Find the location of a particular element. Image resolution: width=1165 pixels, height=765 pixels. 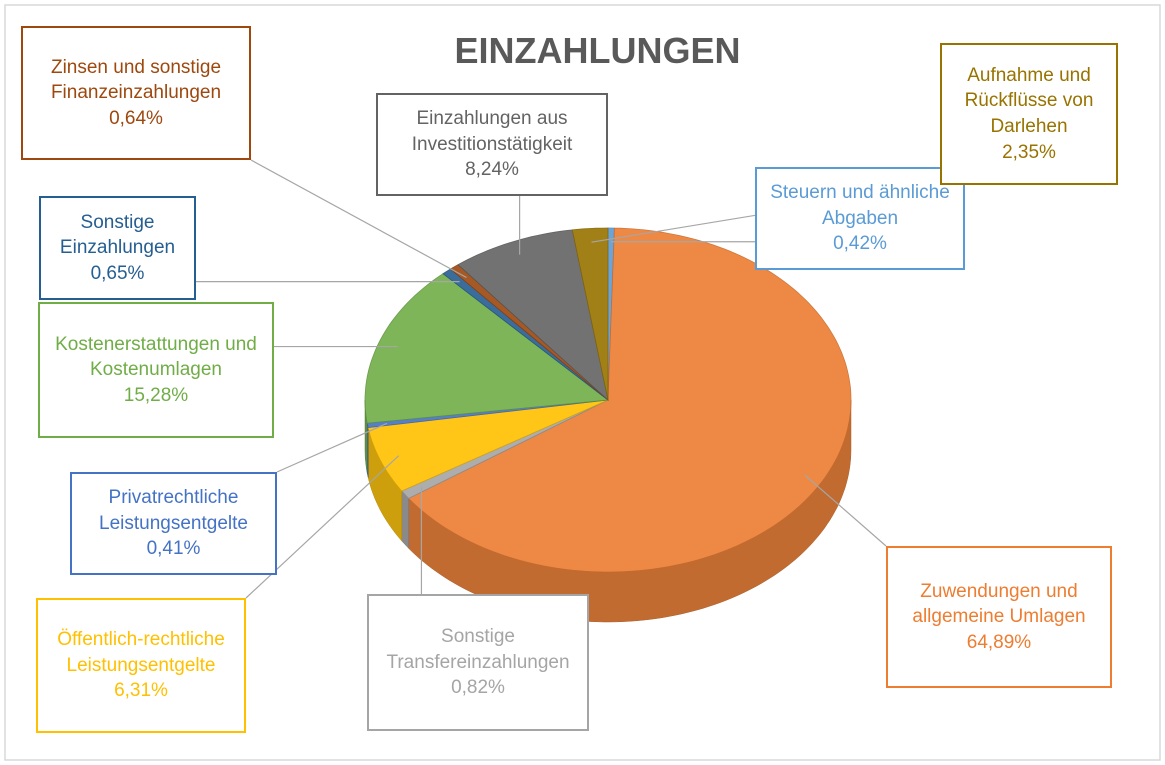

data-label: Sonstige Transfereinzahlungen 0,82% is located at coordinates (478, 662).